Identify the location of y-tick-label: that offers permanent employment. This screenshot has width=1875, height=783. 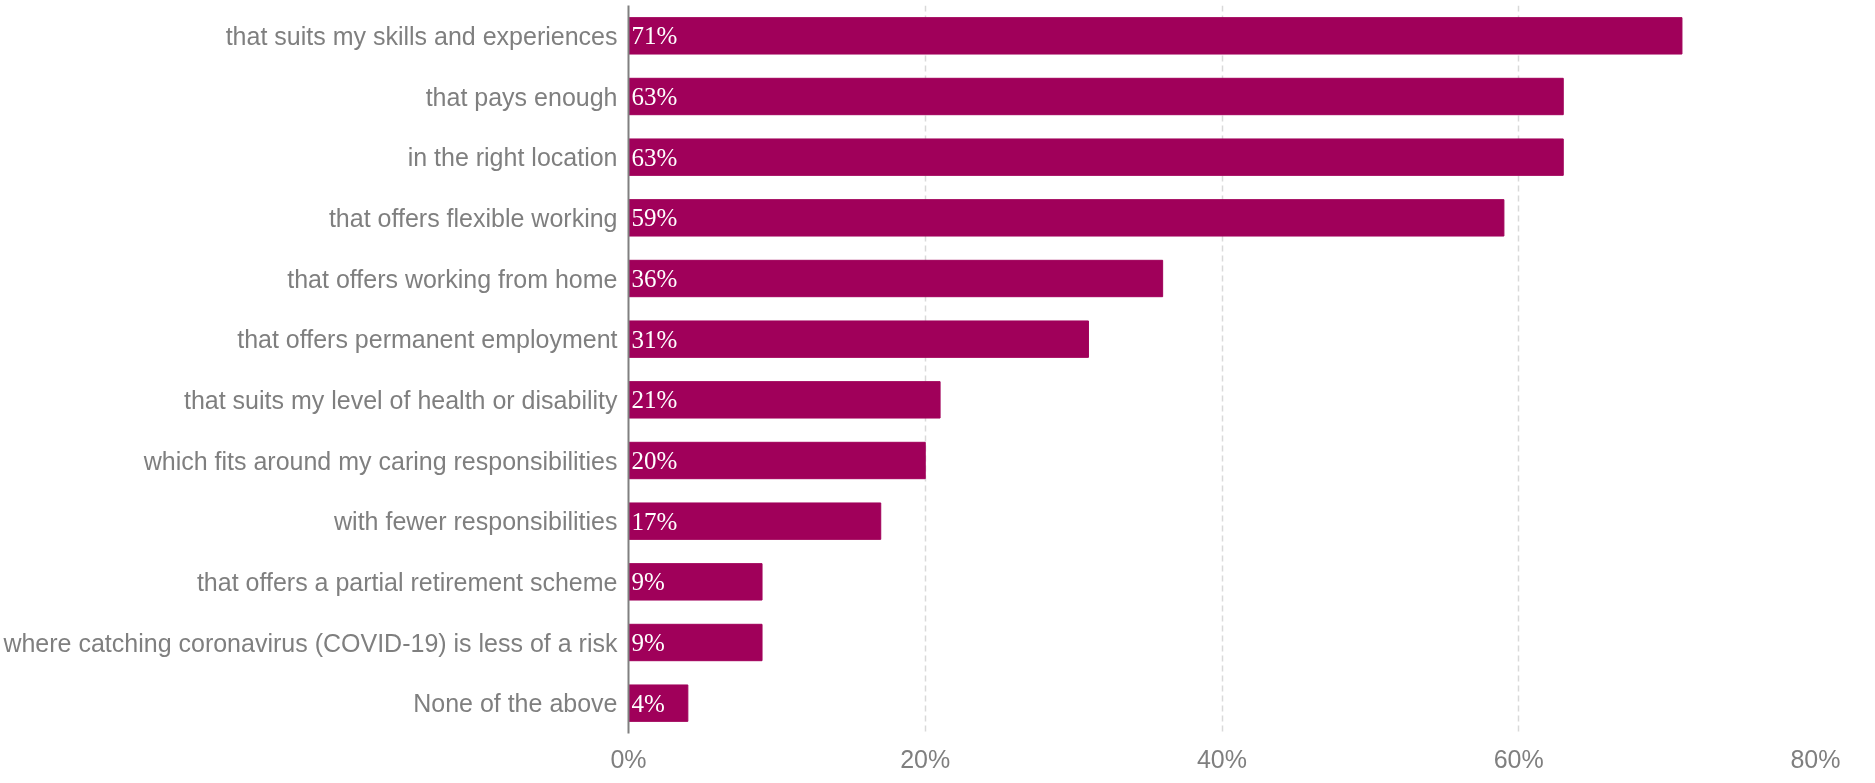
(427, 339).